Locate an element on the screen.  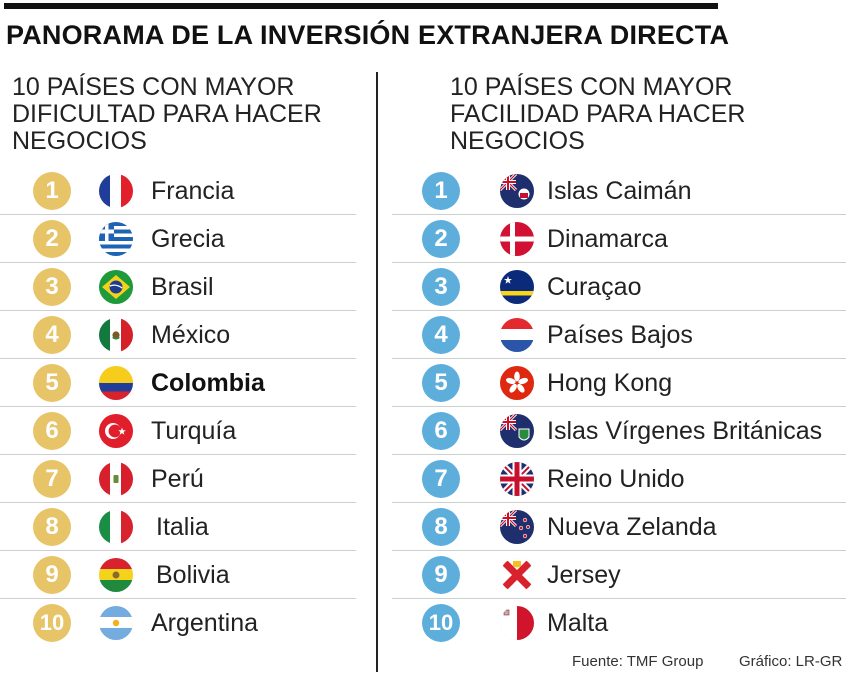
hong-kong-flag-icon is located at coordinates (517, 383).